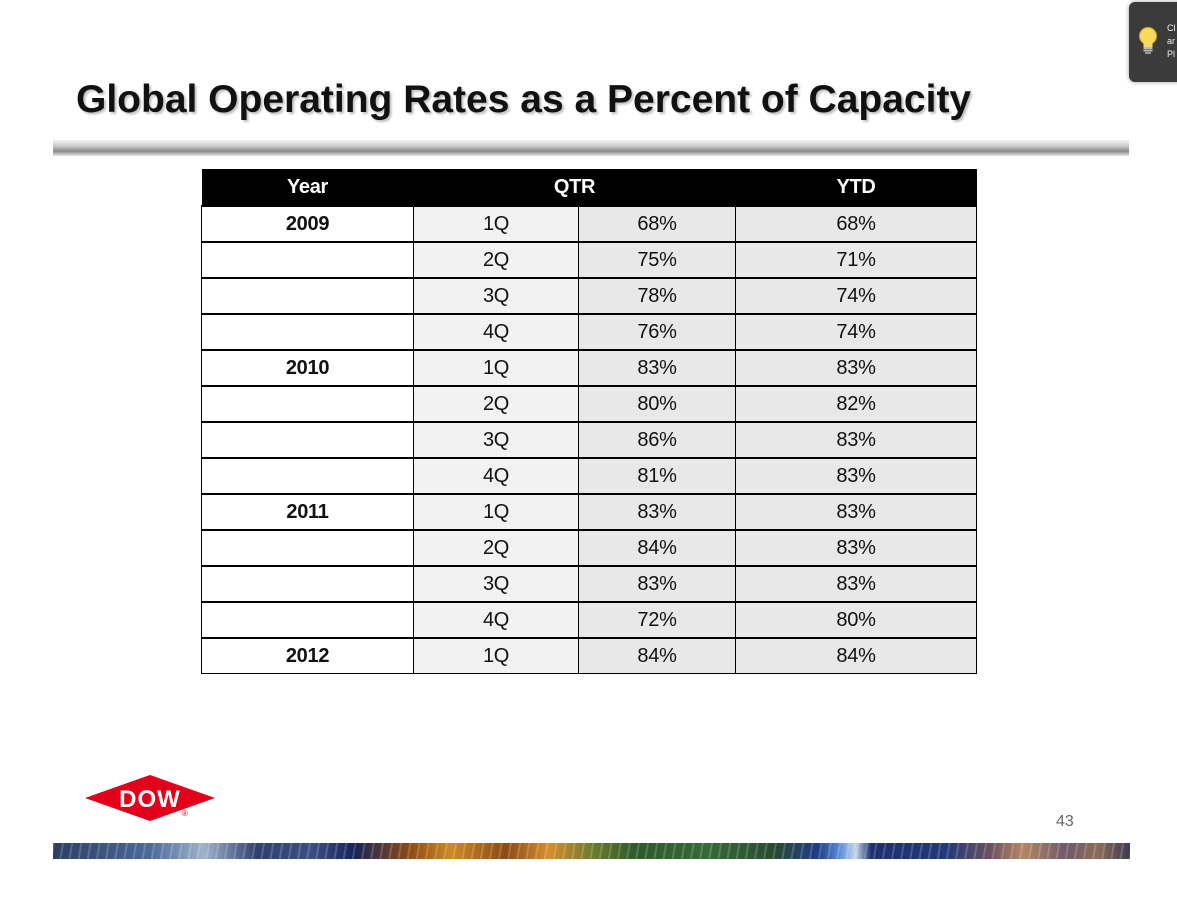 The height and width of the screenshot is (899, 1177). I want to click on dow-logo: DOW ®, so click(150, 802).